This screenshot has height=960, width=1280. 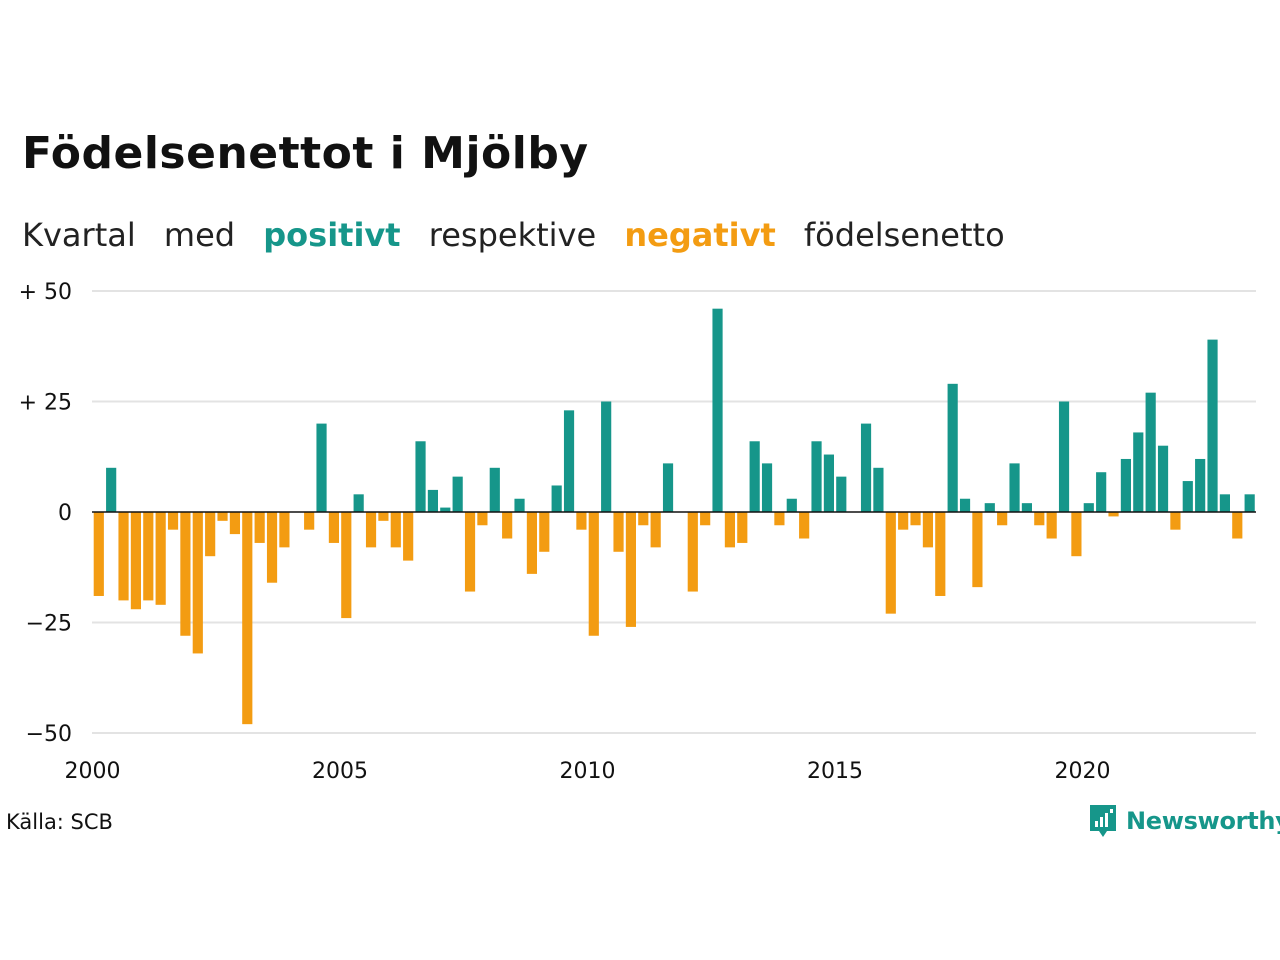 I want to click on x-tick-label: 2015, so click(x=835, y=771).